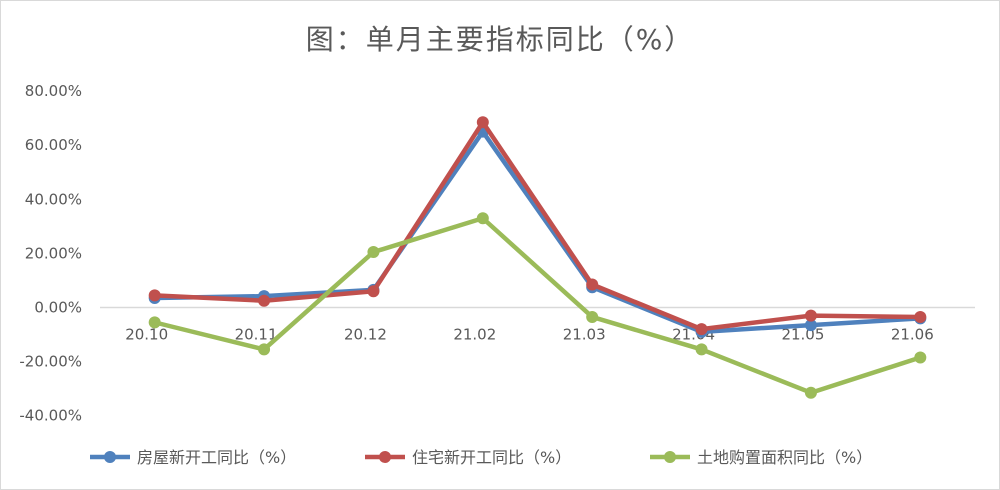 This screenshot has height=490, width=1000. I want to click on legend-label: 房屋新开工同比（%）, so click(216, 457).